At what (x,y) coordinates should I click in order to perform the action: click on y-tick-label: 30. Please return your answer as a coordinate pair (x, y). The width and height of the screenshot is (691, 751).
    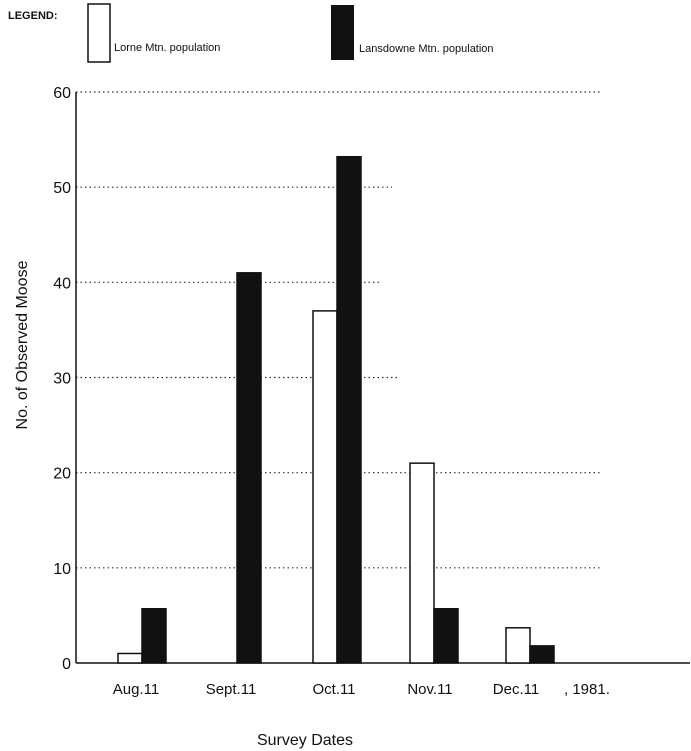
    Looking at the image, I should click on (62, 379).